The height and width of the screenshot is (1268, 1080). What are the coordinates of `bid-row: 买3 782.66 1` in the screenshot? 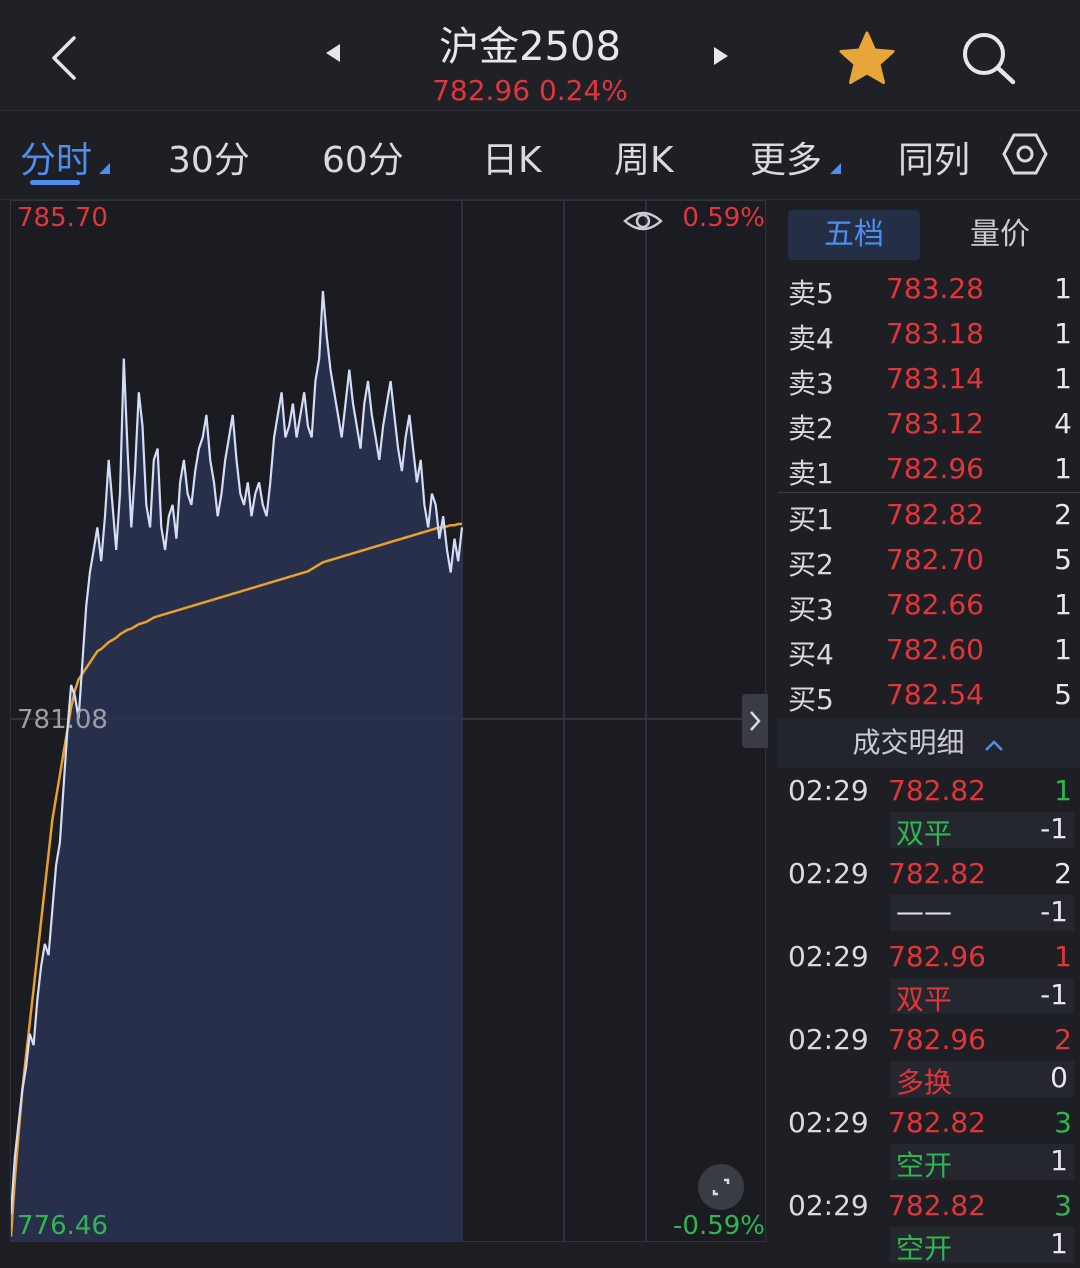 It's located at (929, 604).